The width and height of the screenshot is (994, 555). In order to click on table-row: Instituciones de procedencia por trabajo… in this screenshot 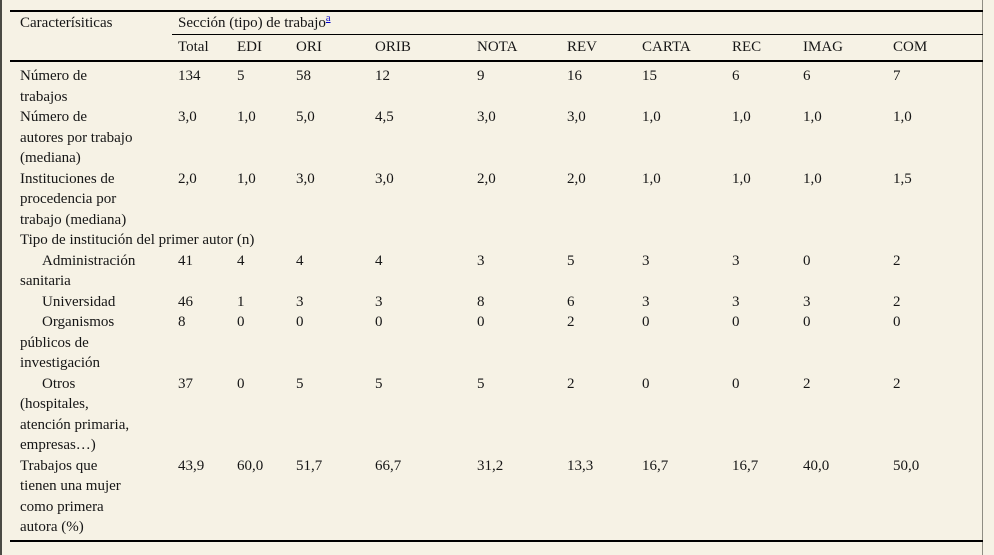, I will do `click(496, 200)`.